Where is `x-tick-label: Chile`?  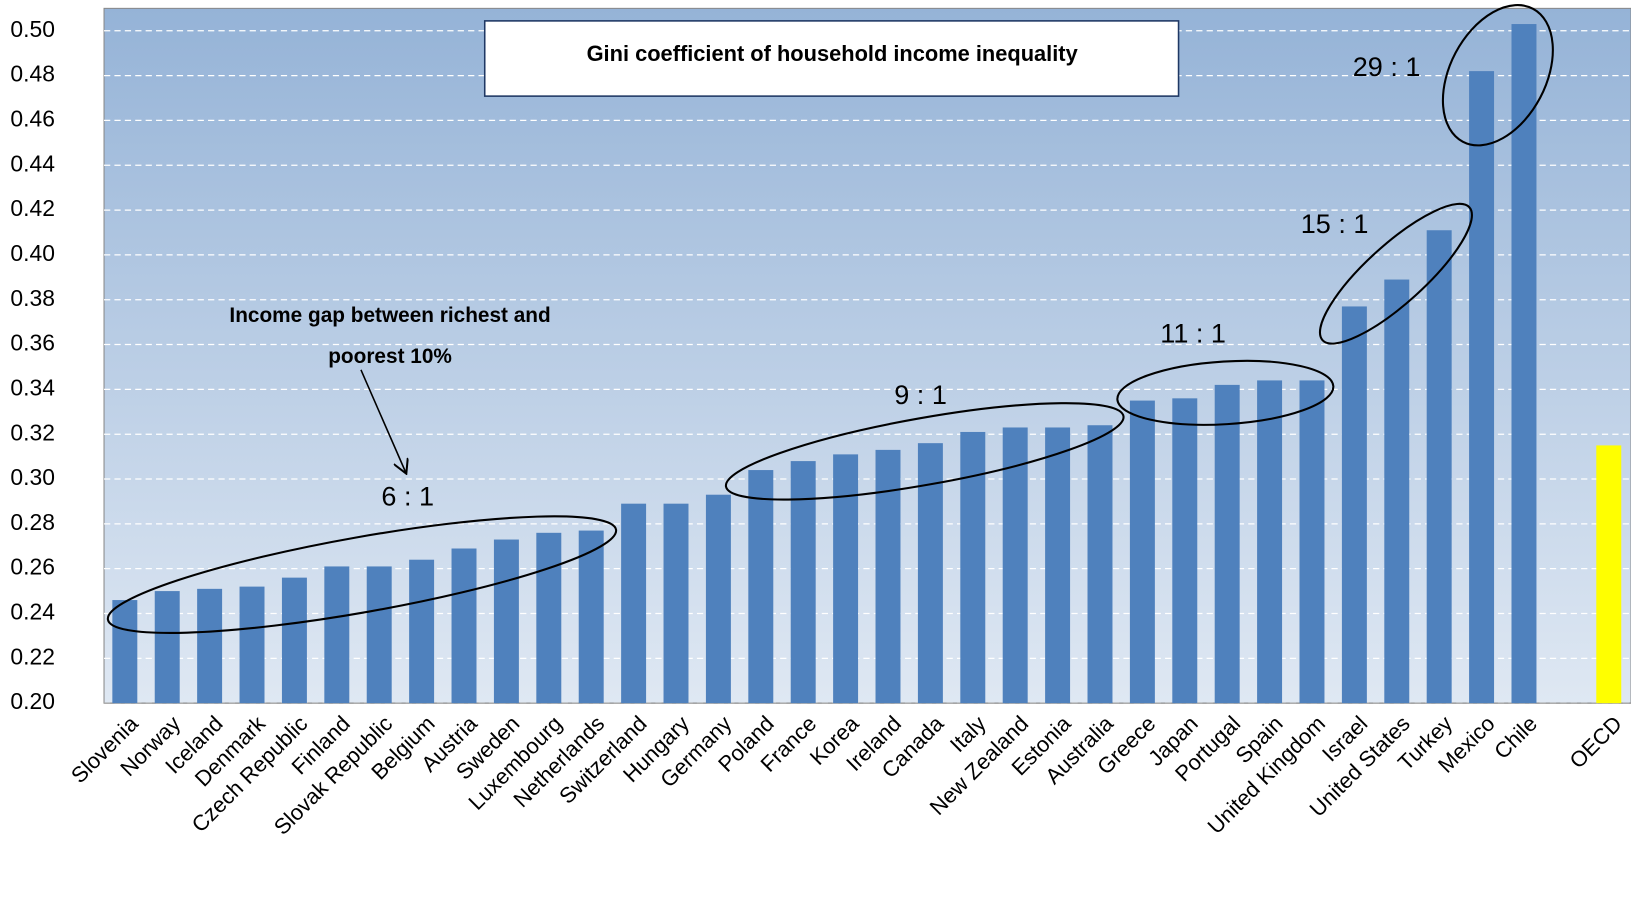 x-tick-label: Chile is located at coordinates (1515, 737).